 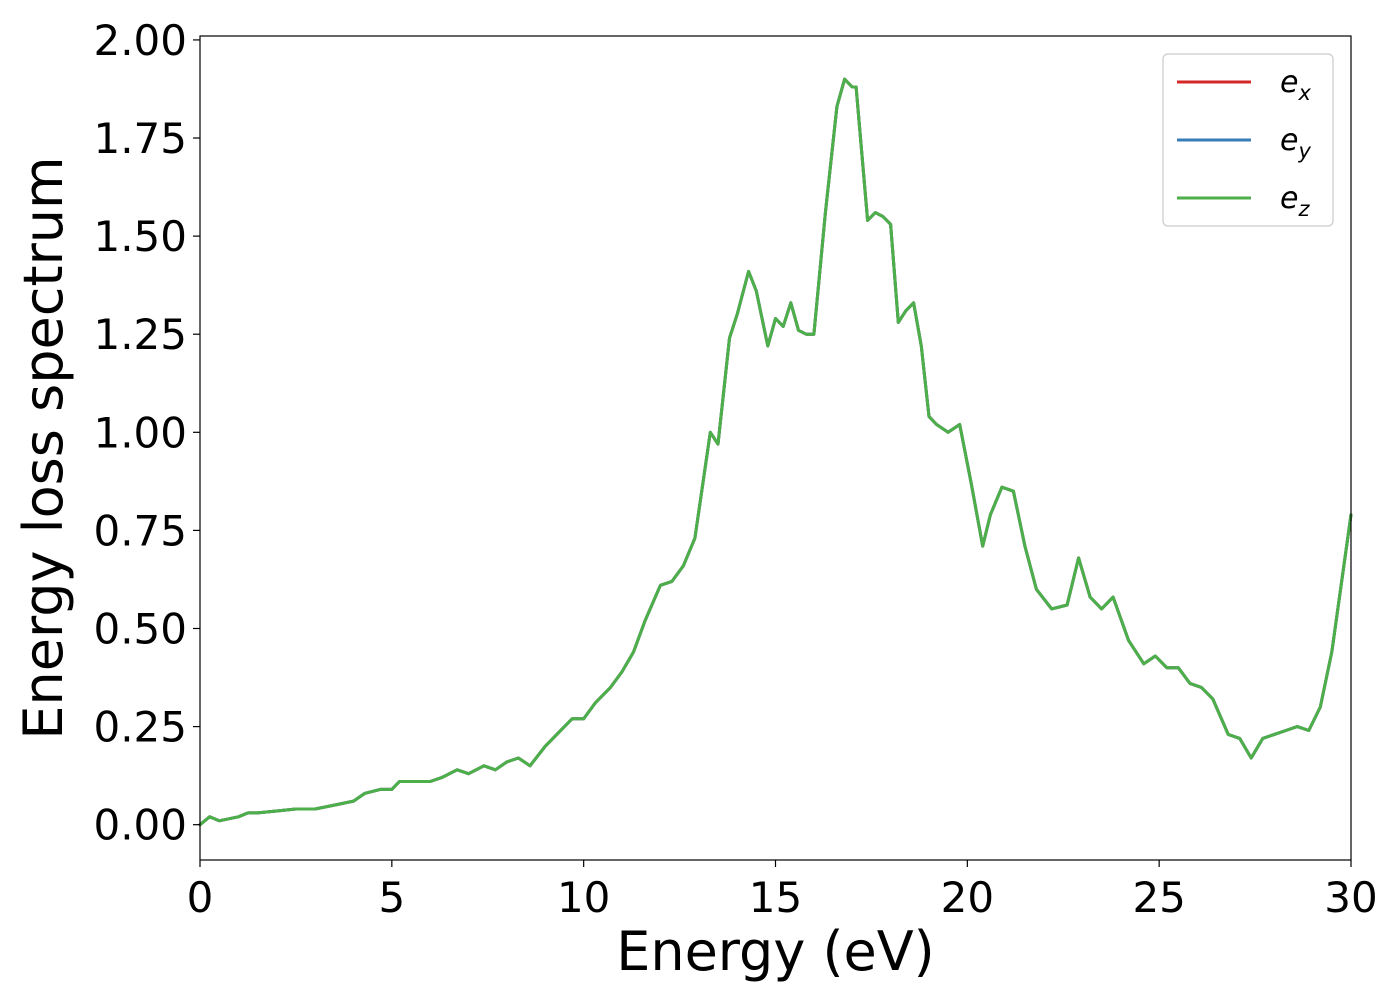 What do you see at coordinates (140, 236) in the screenshot?
I see `y-tick-label: 1.50` at bounding box center [140, 236].